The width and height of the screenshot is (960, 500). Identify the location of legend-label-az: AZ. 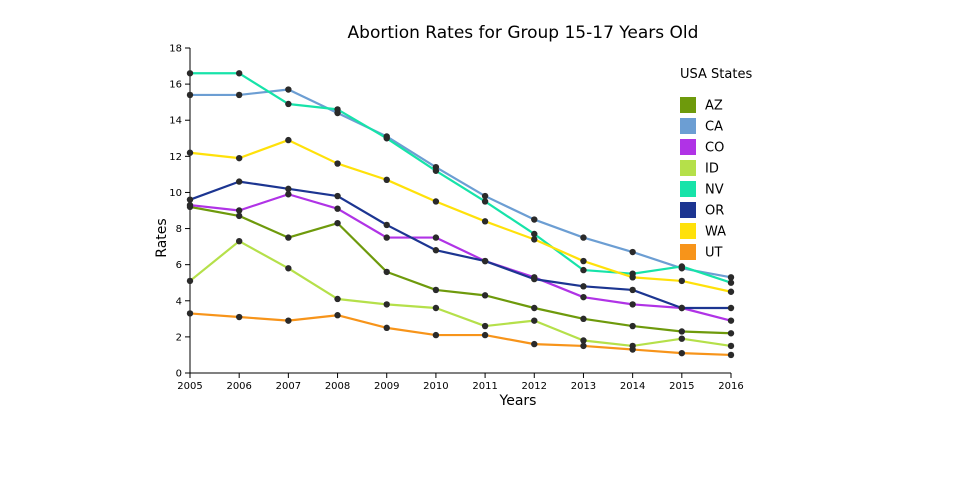
(714, 106).